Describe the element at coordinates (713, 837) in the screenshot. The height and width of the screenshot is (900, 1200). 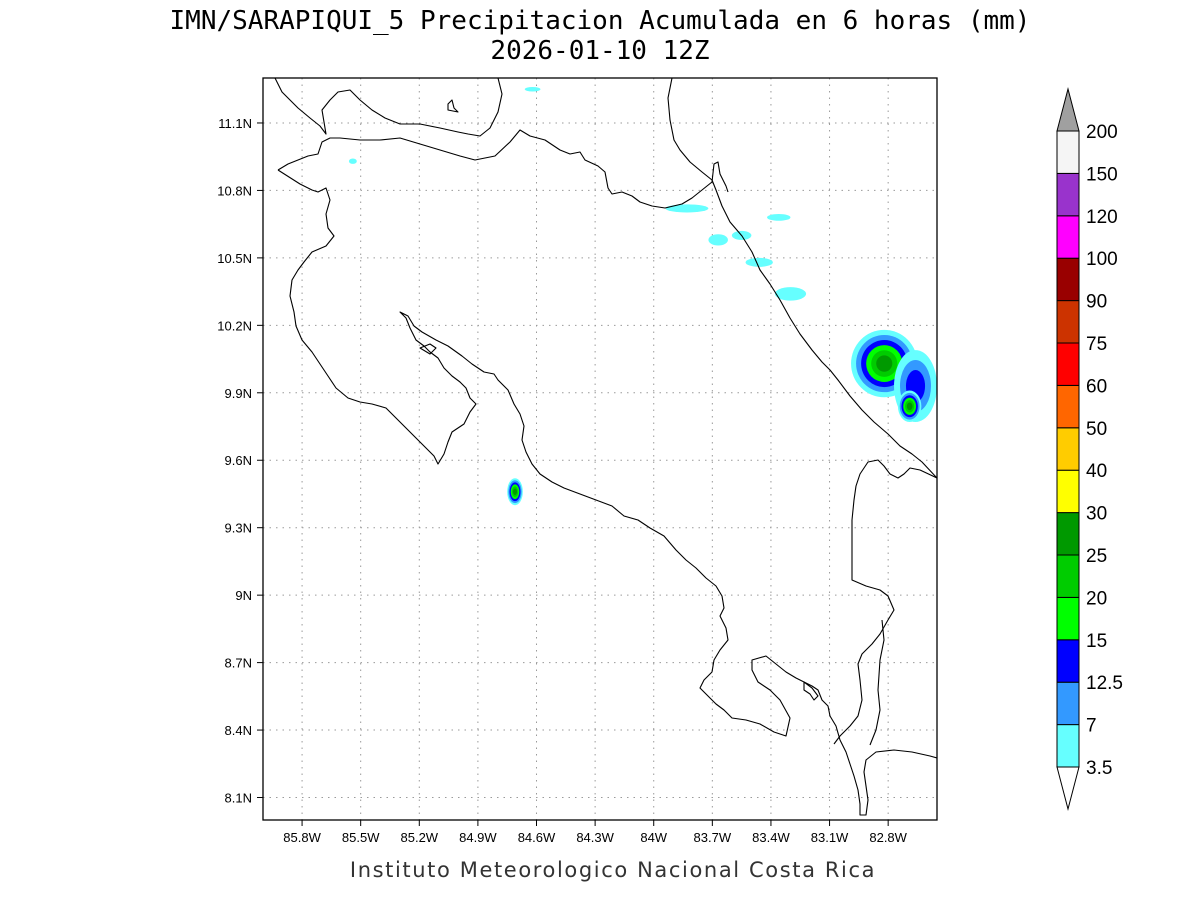
I see `lon-tick-label: 83.7W` at that location.